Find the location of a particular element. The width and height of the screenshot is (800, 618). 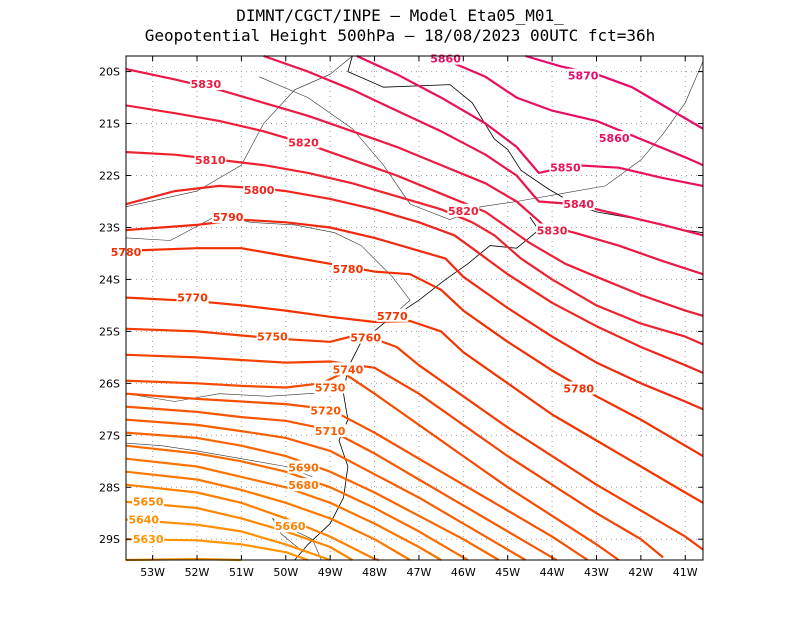

lon-tick-label: 41W is located at coordinates (685, 572).